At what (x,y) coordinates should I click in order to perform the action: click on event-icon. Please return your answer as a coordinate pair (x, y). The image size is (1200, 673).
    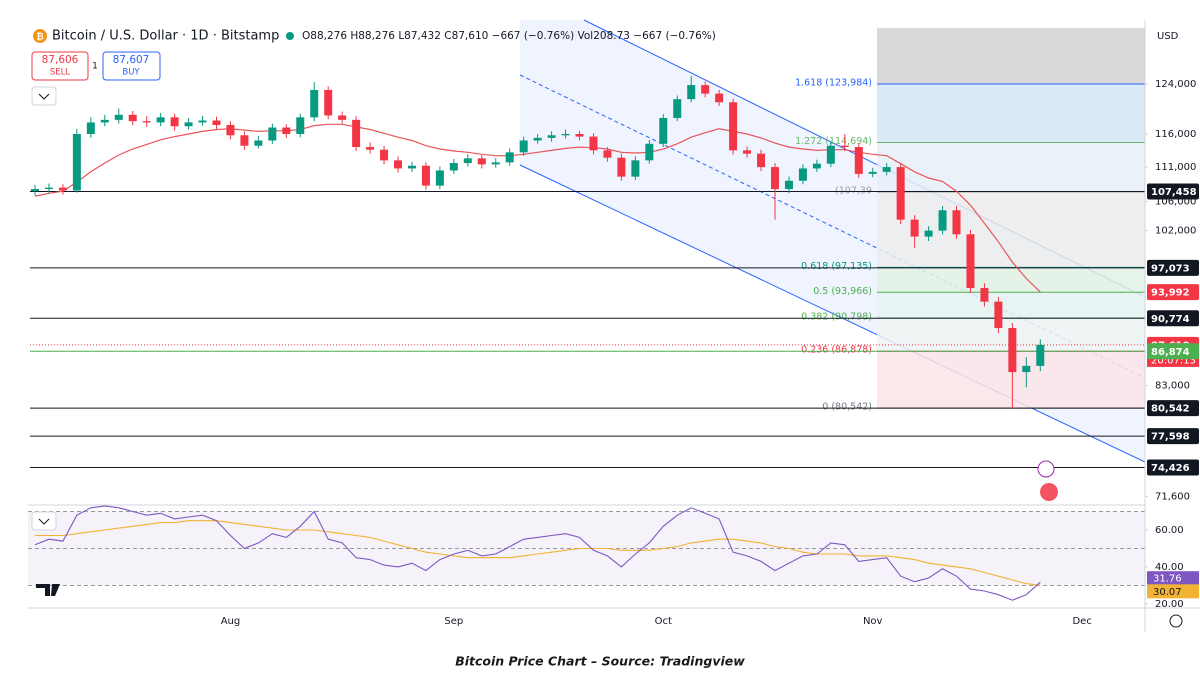
    Looking at the image, I should click on (1046, 469).